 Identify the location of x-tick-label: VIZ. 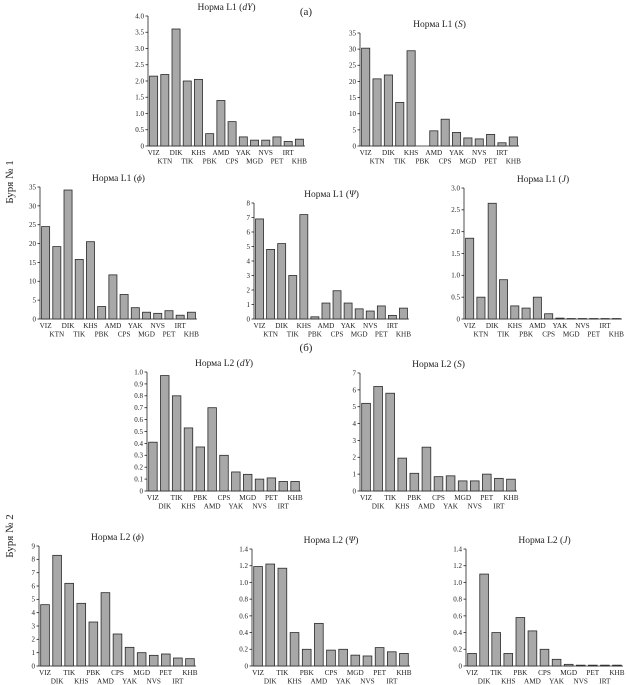
(45, 673).